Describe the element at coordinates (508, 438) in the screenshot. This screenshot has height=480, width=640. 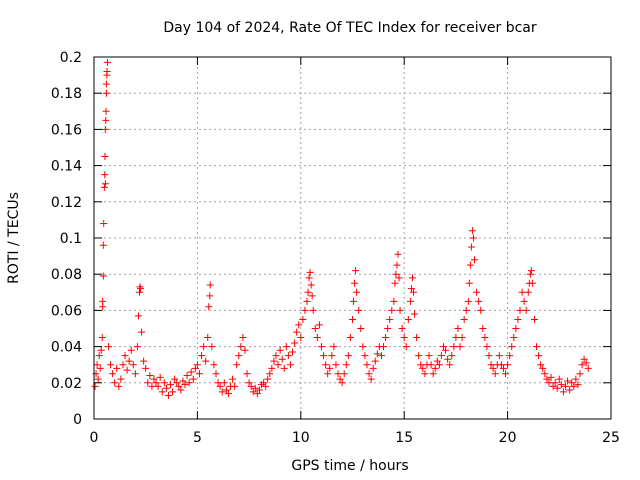
I see `x-tick-label: 20` at that location.